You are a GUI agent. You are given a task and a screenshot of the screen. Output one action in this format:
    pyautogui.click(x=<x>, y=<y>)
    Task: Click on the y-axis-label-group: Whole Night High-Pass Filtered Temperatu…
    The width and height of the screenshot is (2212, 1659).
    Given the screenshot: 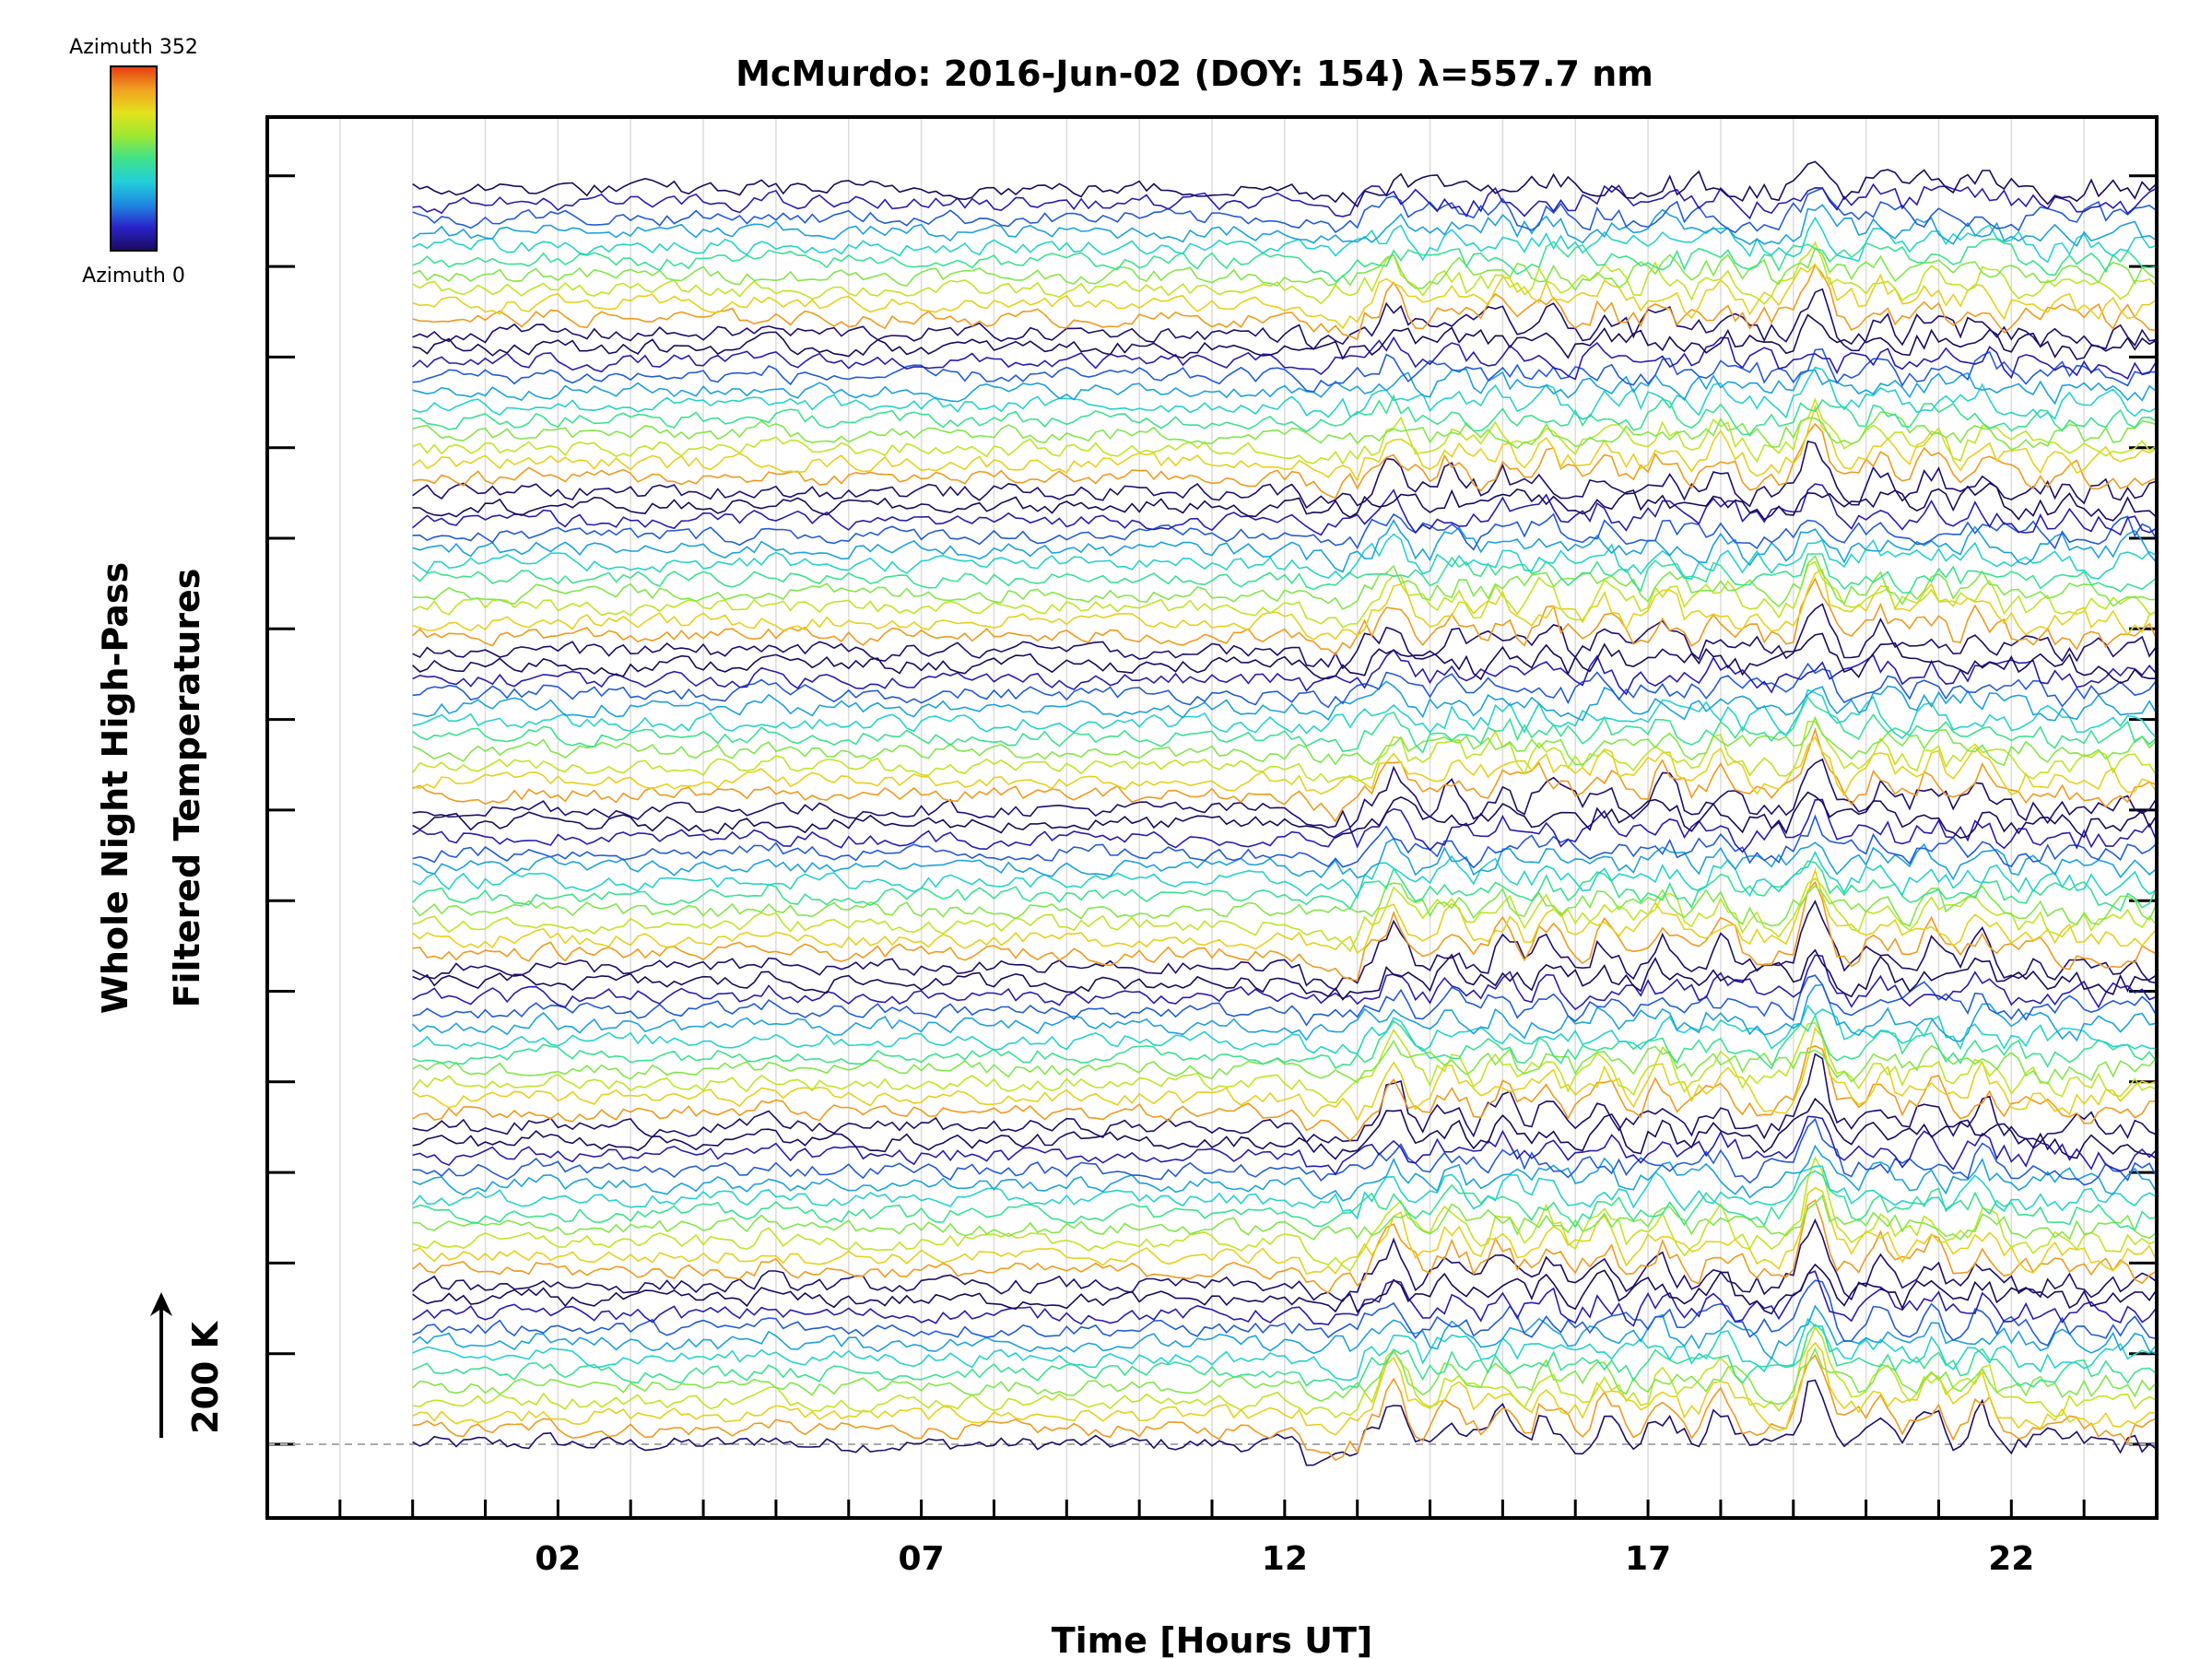 What is the action you would take?
    pyautogui.click(x=151, y=788)
    